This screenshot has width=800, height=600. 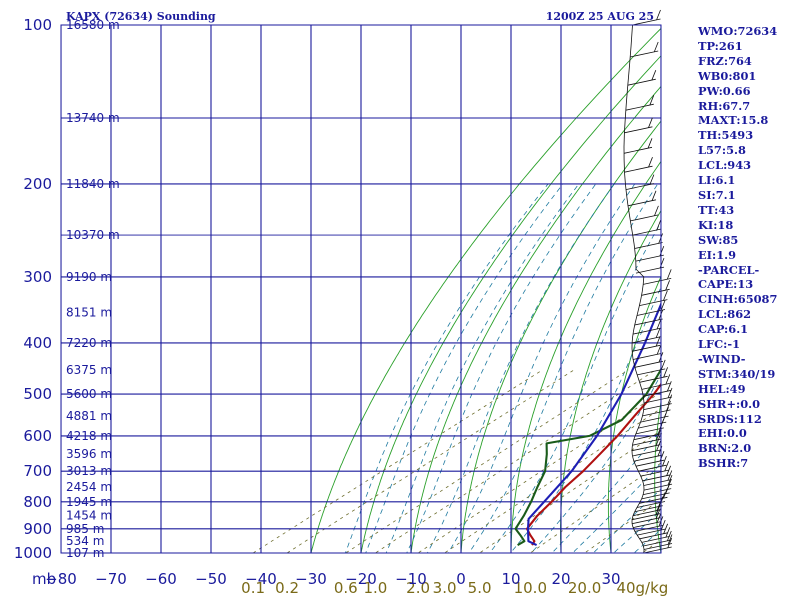 What do you see at coordinates (89, 516) in the screenshot?
I see `height-label: 1454 m` at bounding box center [89, 516].